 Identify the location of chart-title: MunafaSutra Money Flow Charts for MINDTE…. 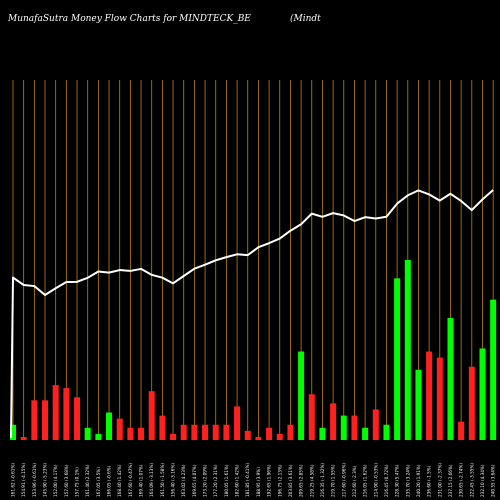
(129, 19).